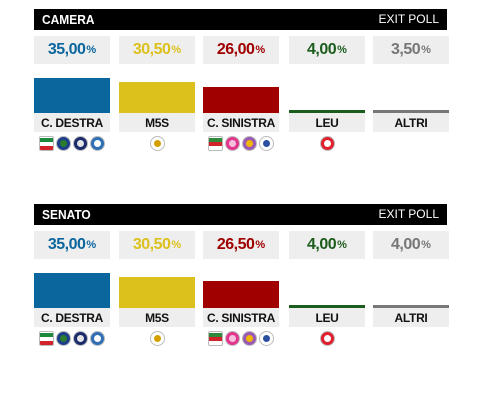 This screenshot has width=480, height=400. Describe the element at coordinates (235, 244) in the screenshot. I see `value-label: 26,50` at that location.